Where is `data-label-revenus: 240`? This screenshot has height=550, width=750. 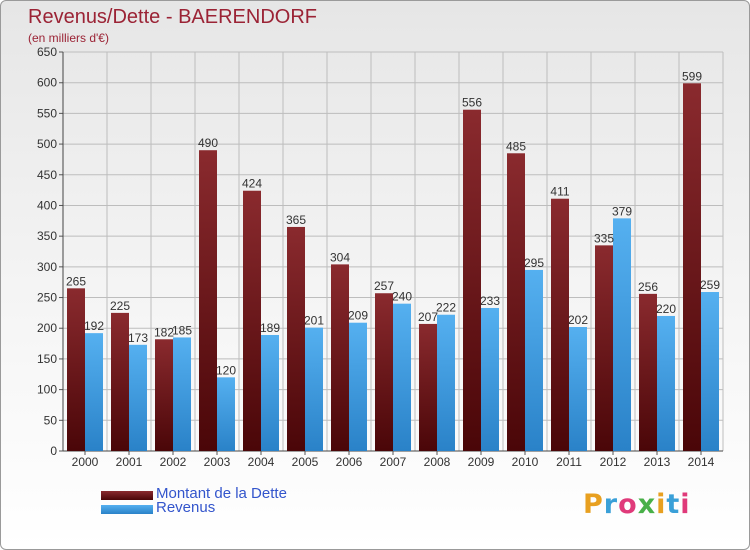
data-label-revenus: 240 is located at coordinates (402, 297).